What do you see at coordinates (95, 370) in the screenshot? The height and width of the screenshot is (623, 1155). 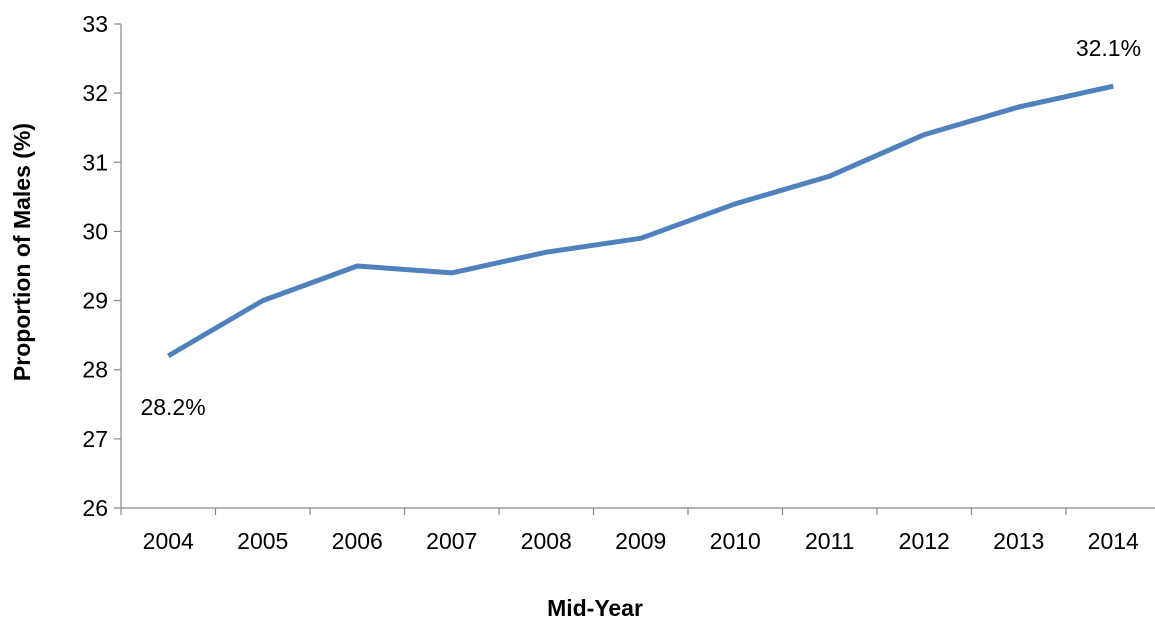 I see `y-tick-label: 28` at bounding box center [95, 370].